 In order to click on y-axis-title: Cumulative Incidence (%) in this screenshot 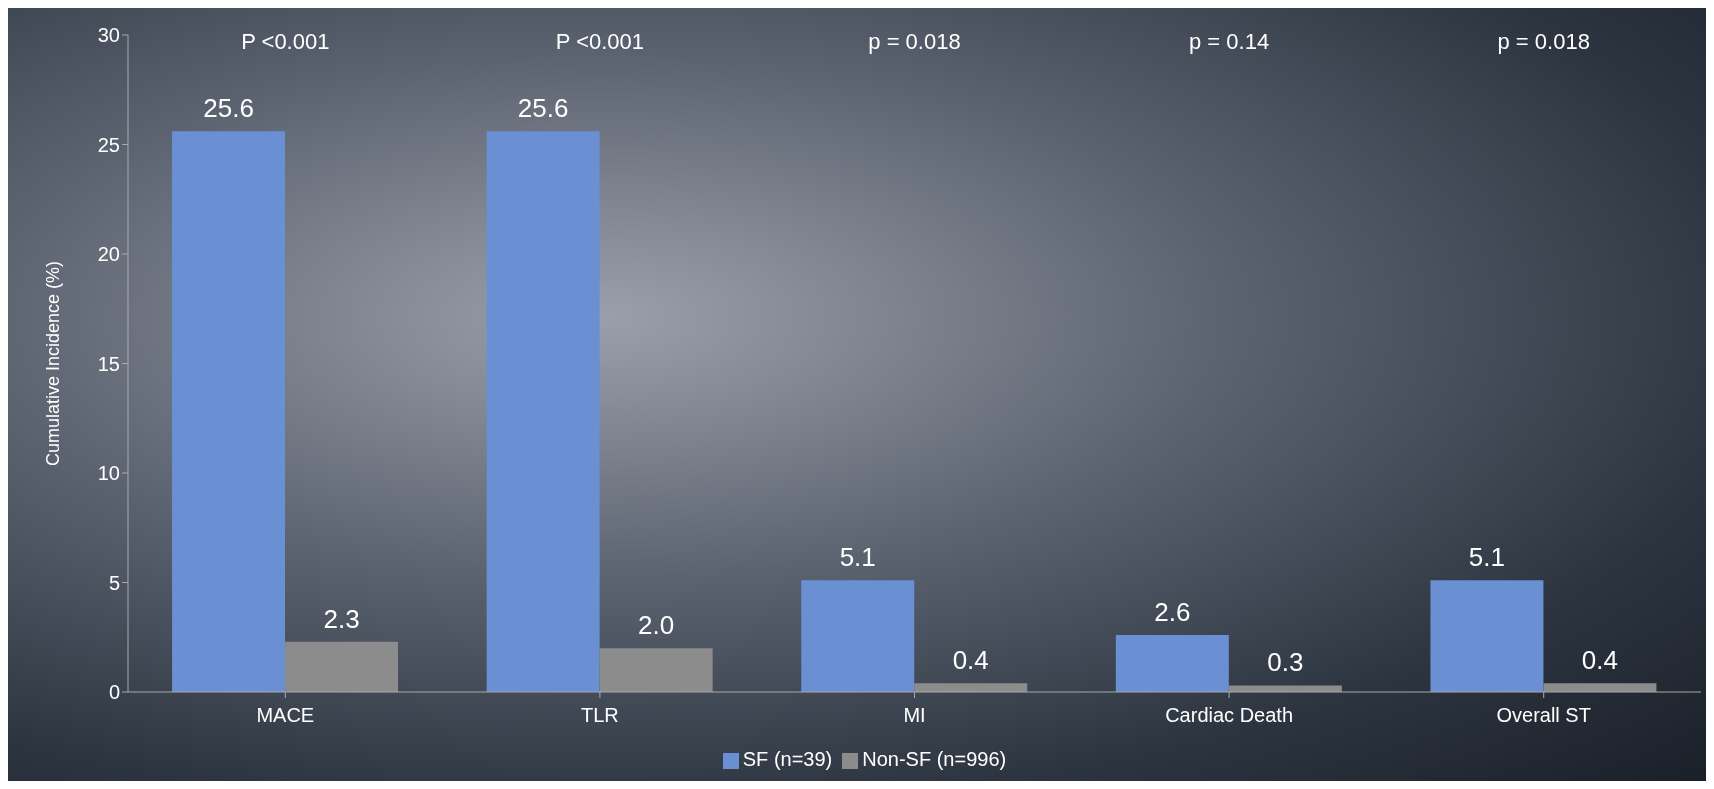, I will do `click(53, 363)`.